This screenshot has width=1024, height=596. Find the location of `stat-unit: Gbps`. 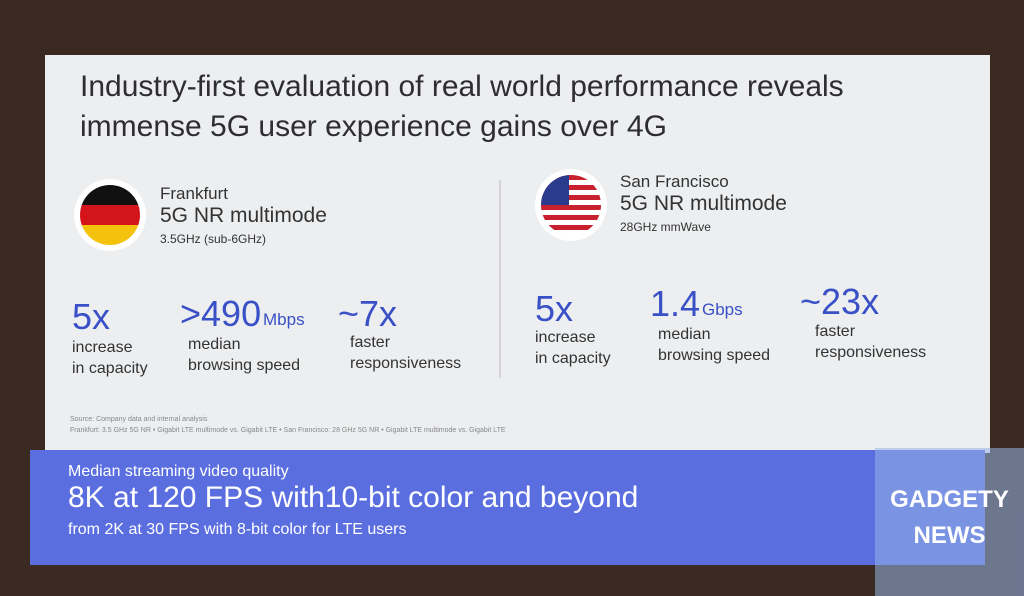

stat-unit: Gbps is located at coordinates (722, 309).